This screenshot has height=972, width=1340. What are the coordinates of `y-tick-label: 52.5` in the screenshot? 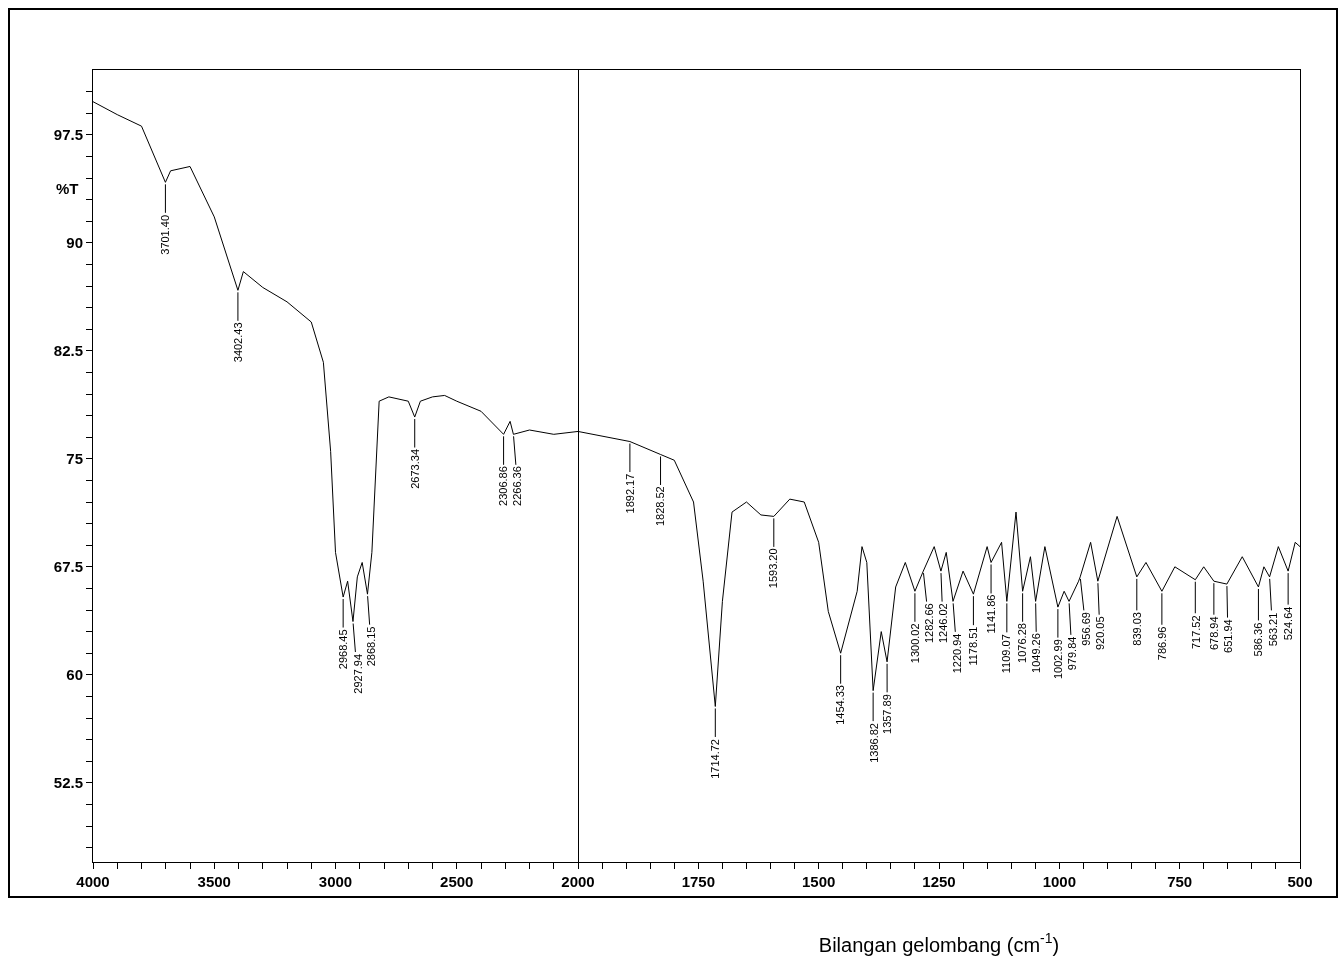 It's located at (68, 783).